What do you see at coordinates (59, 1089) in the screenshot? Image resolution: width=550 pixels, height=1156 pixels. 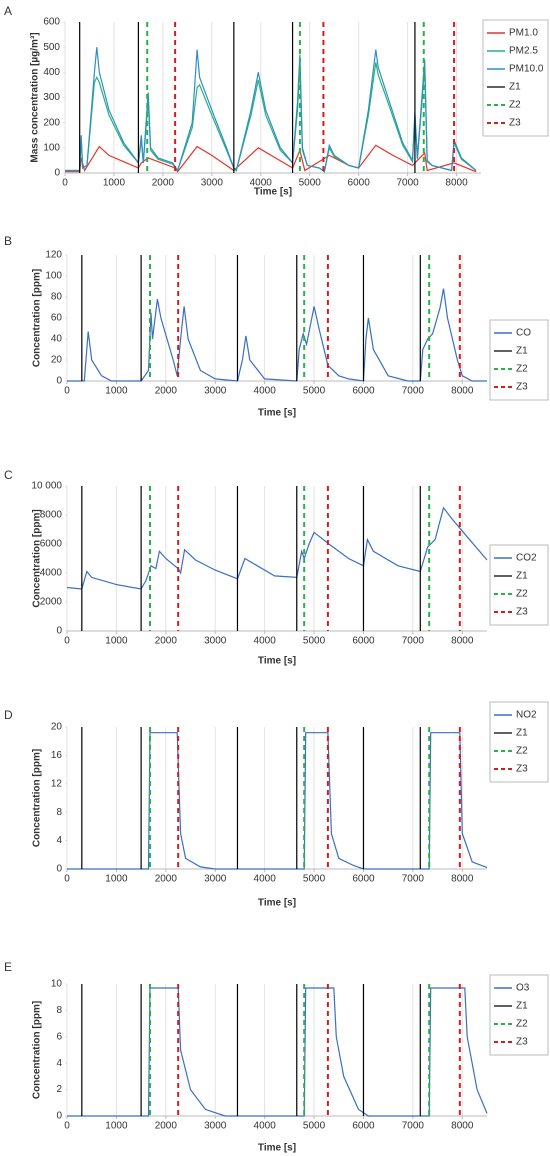 I see `y-tick-label: 2` at bounding box center [59, 1089].